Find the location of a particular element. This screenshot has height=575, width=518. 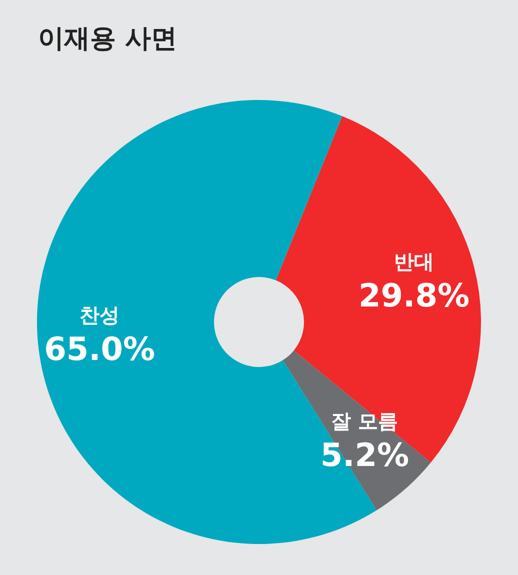

slice-label: 반대 is located at coordinates (414, 261).